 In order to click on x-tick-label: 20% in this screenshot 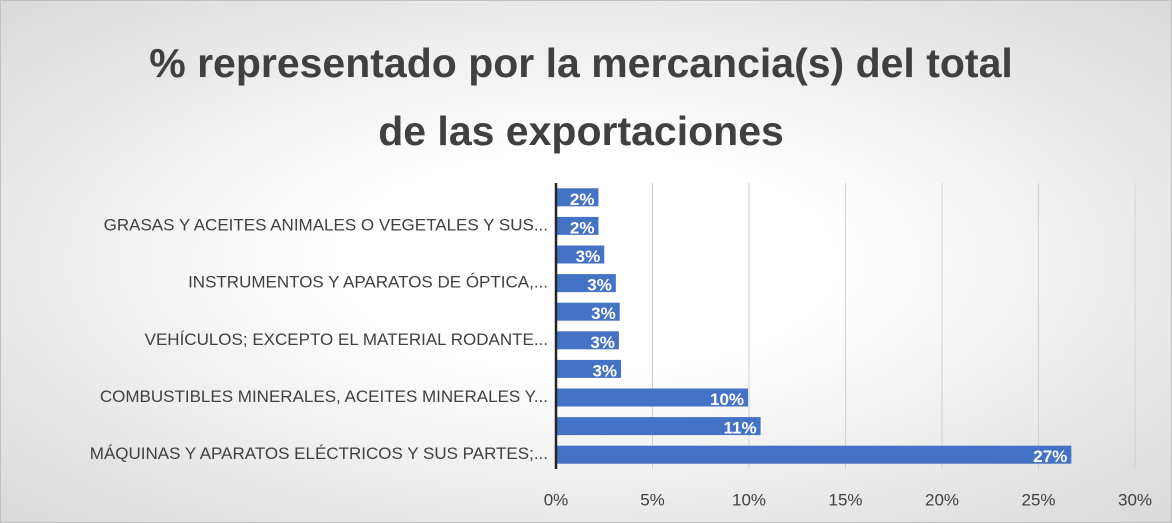, I will do `click(942, 499)`.